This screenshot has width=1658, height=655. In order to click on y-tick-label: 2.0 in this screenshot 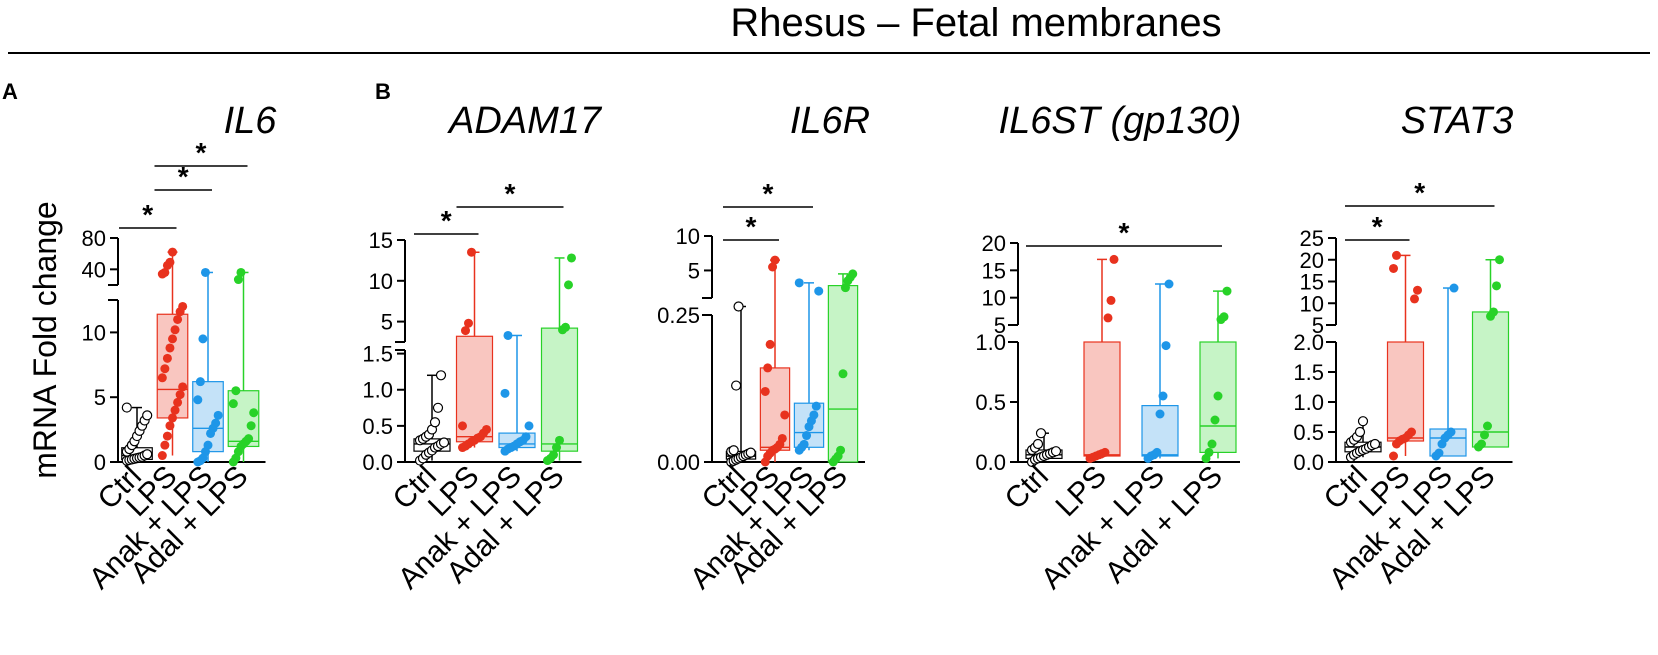, I will do `click(1308, 342)`.